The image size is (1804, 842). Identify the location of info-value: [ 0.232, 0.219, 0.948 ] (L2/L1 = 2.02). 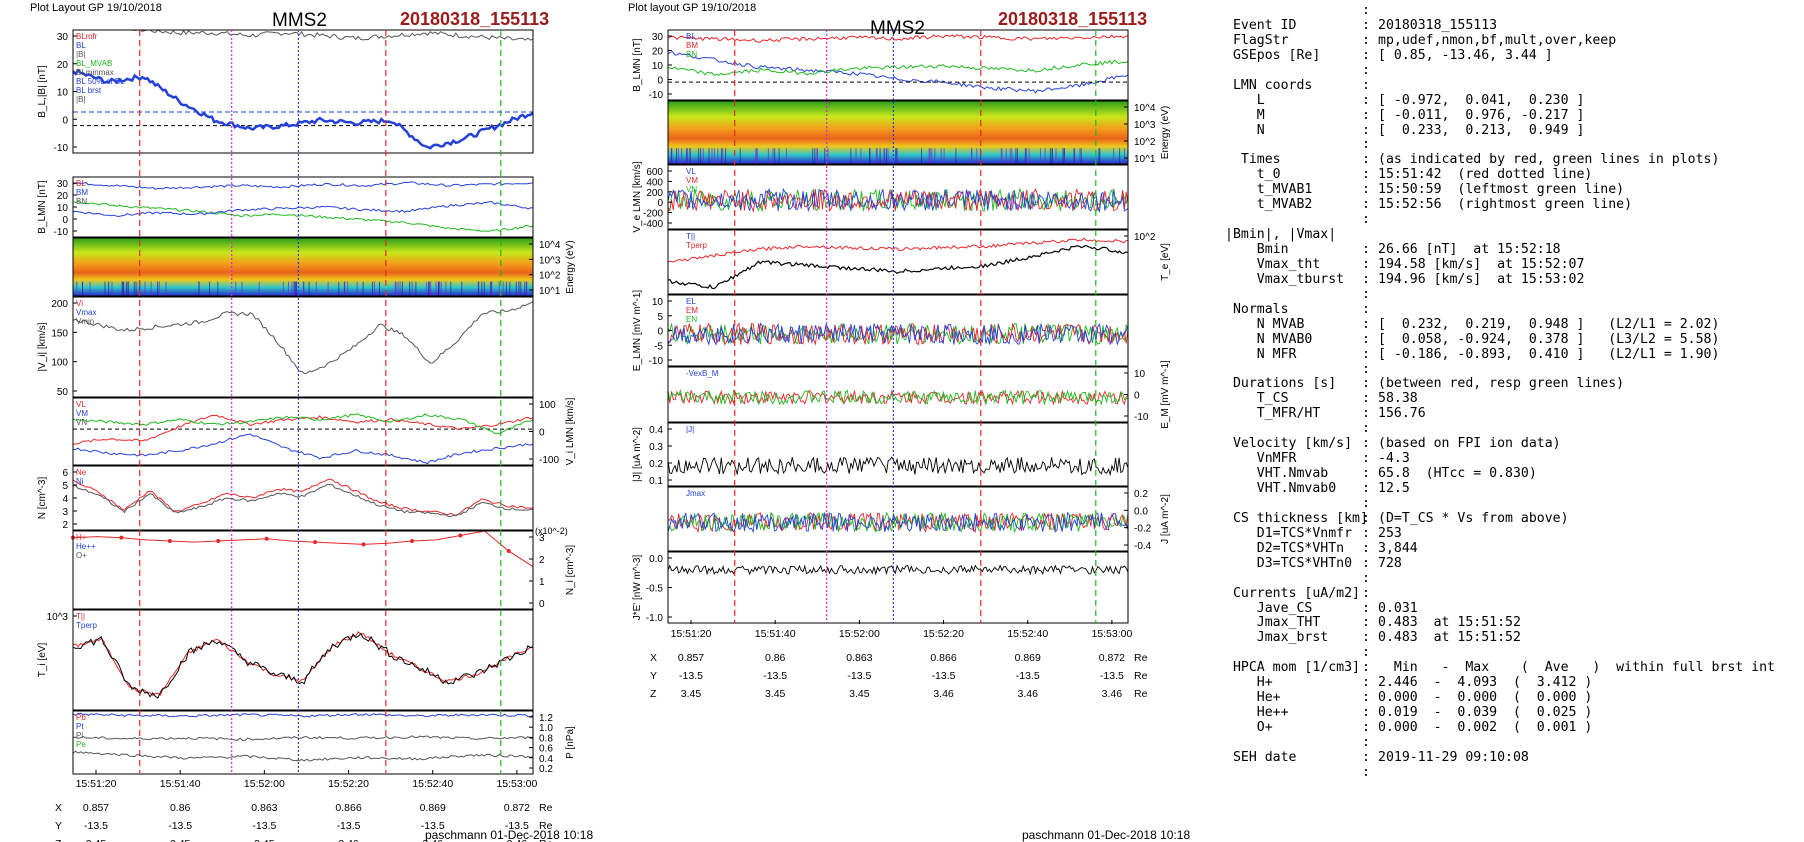
(1549, 324).